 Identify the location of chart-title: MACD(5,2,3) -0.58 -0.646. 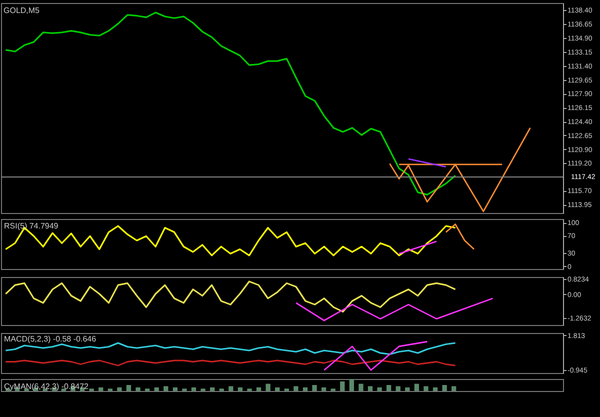
(50, 339).